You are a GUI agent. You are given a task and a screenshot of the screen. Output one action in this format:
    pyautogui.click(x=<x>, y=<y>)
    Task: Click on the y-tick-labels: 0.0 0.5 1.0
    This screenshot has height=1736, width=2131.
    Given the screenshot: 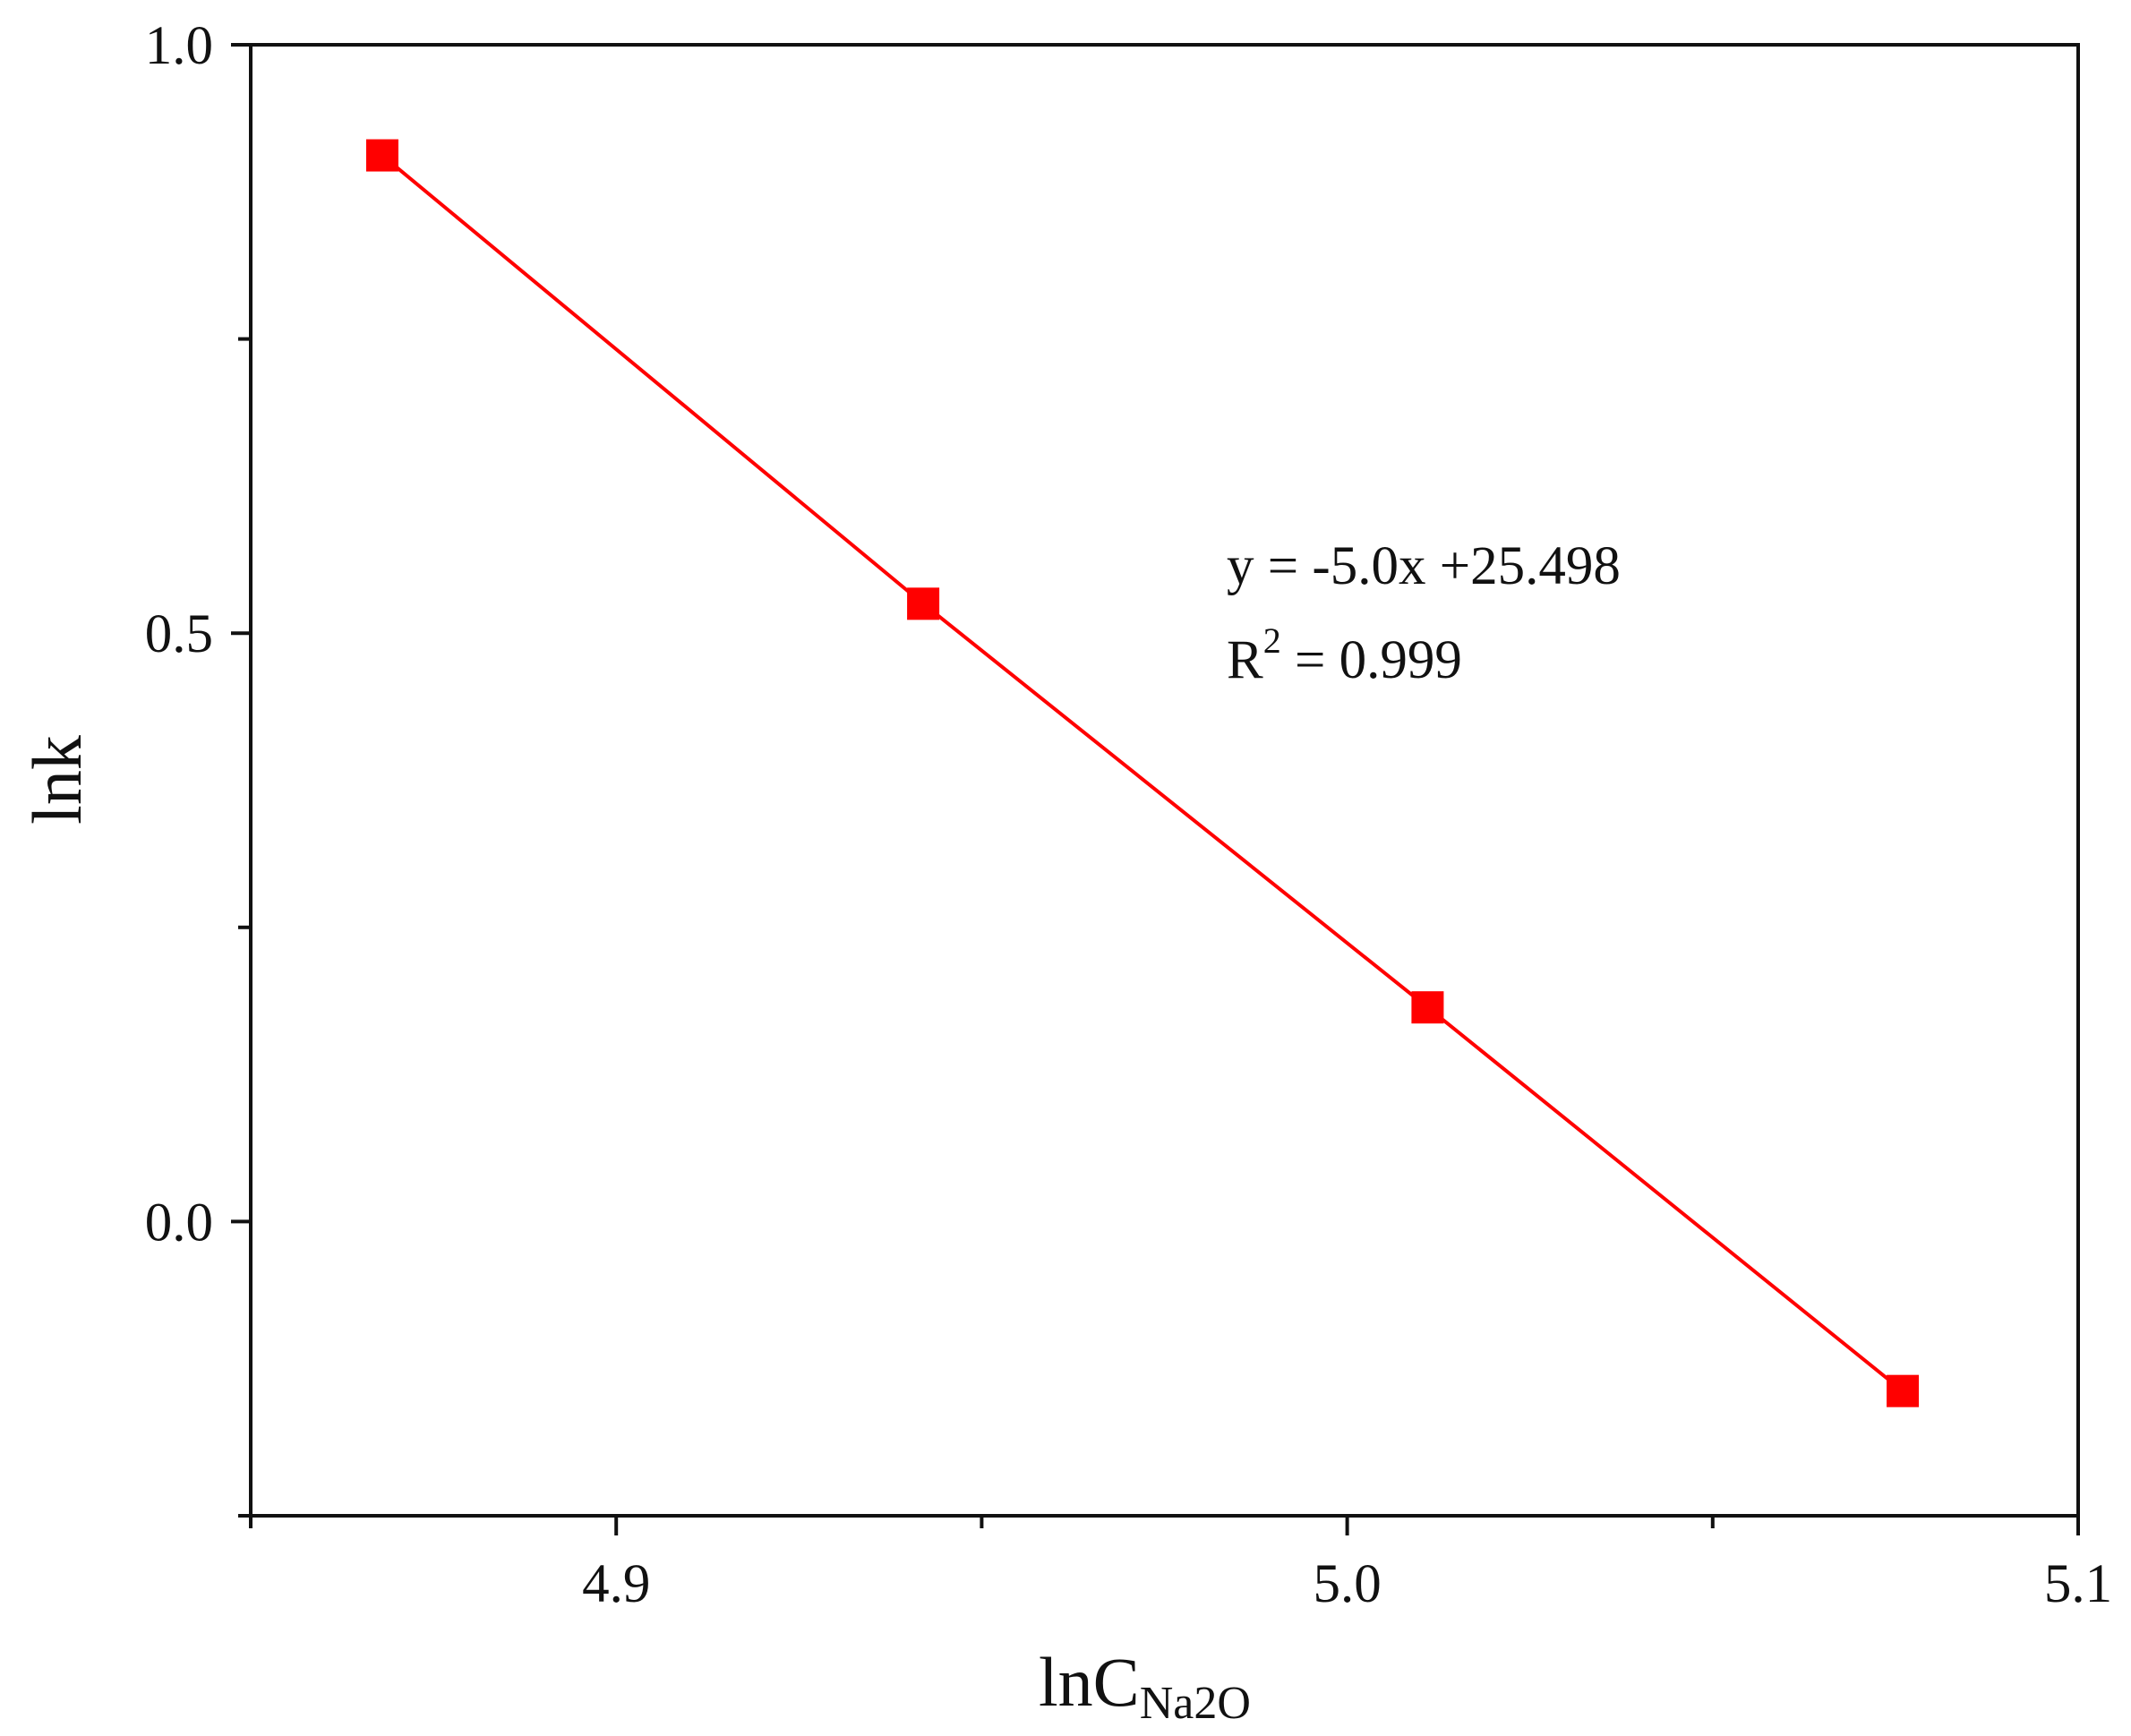 What is the action you would take?
    pyautogui.click(x=179, y=634)
    